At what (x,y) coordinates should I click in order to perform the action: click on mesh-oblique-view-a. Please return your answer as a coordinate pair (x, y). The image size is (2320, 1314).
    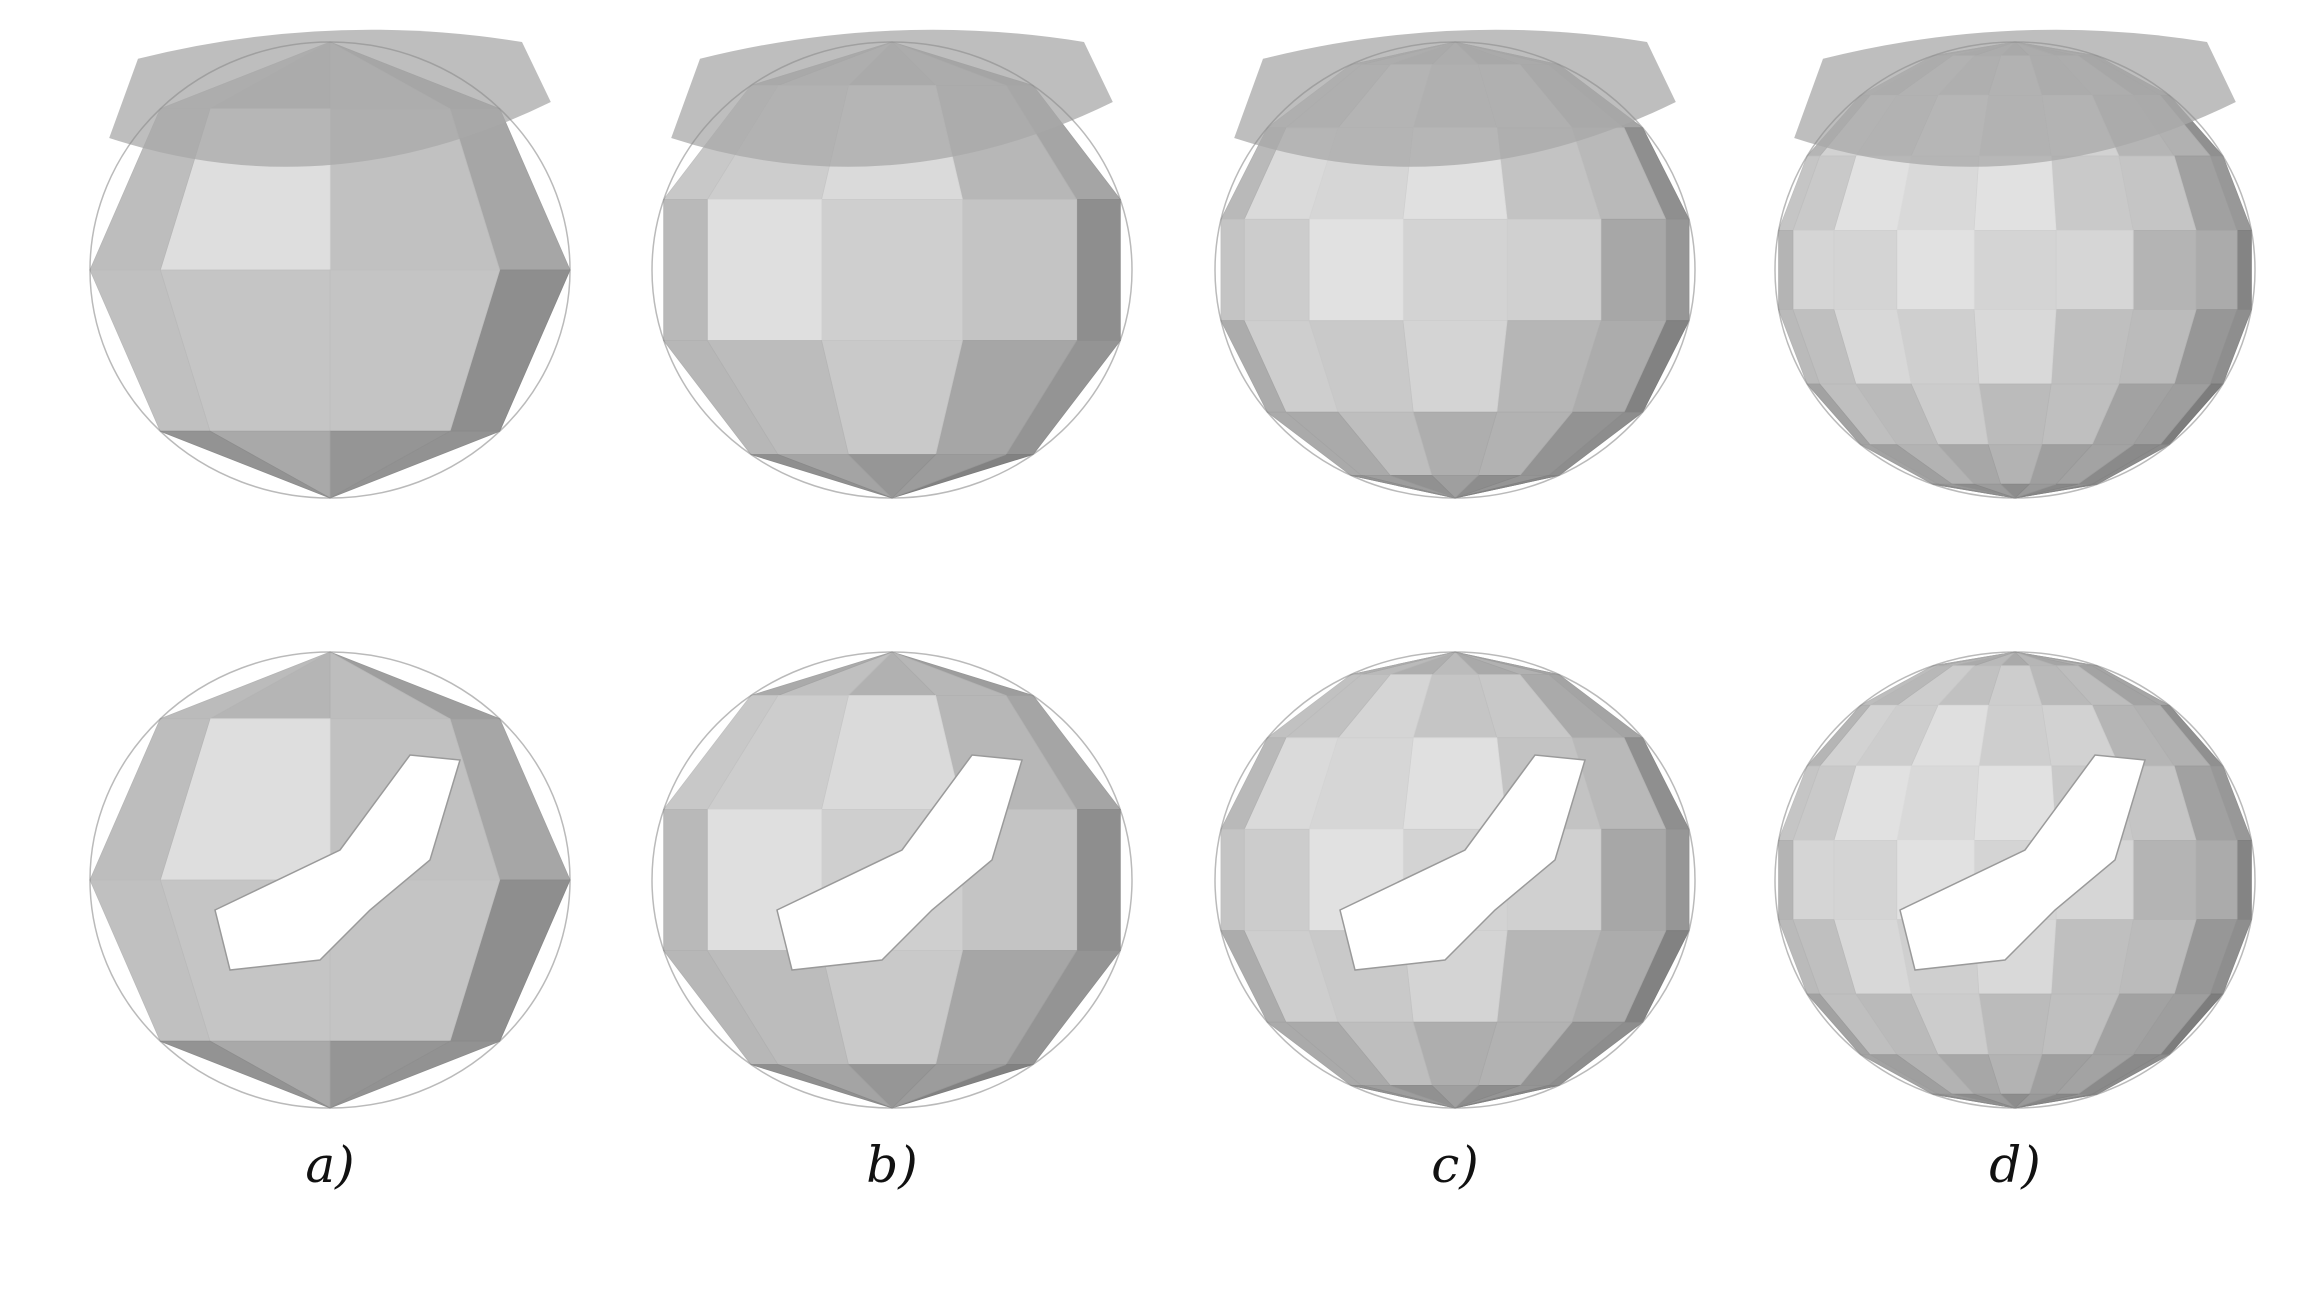
    Looking at the image, I should click on (330, 880).